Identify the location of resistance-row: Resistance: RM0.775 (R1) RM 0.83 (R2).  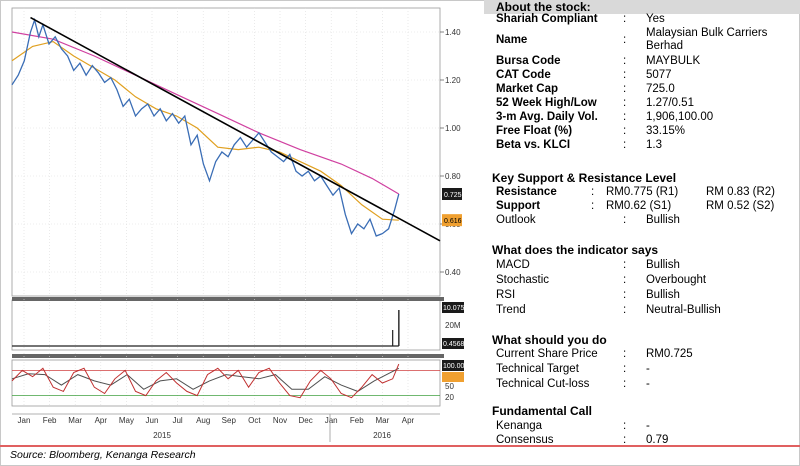
(646, 193).